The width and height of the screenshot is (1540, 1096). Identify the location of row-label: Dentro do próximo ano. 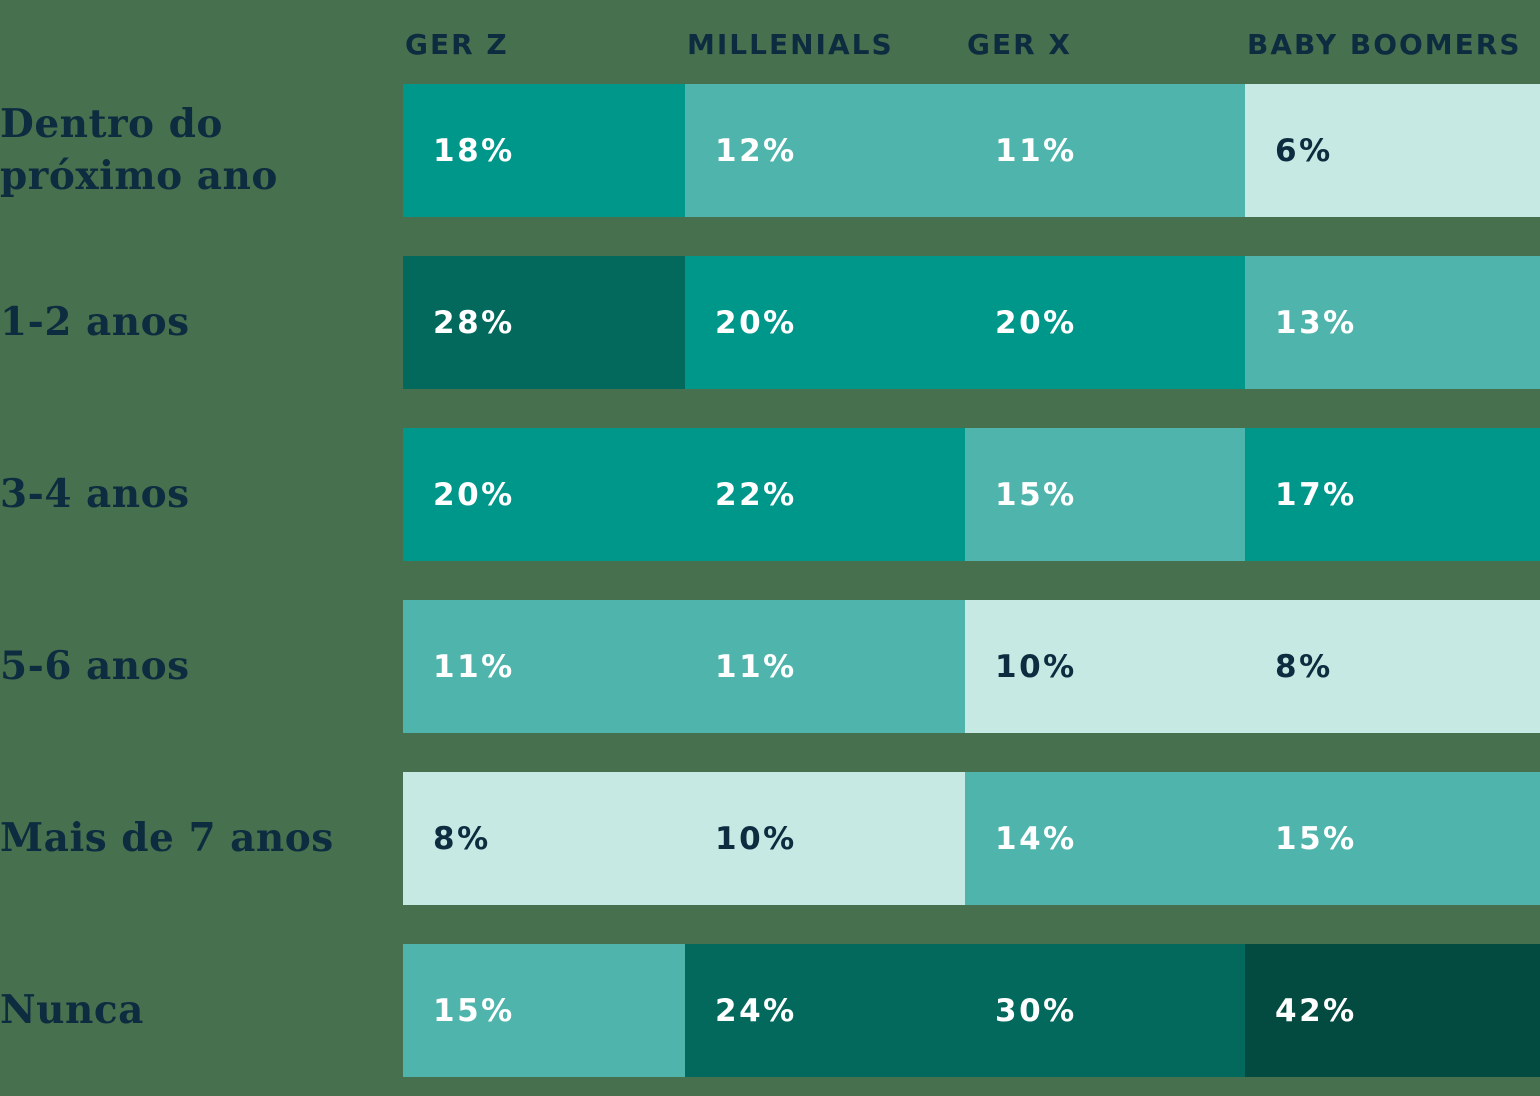
(139, 150).